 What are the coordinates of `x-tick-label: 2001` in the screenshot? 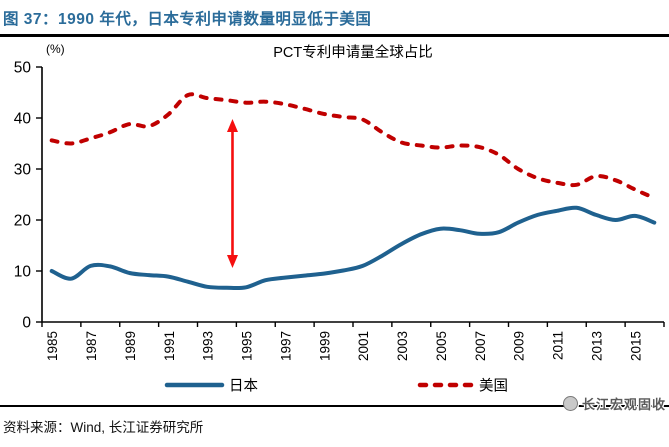 It's located at (363, 346).